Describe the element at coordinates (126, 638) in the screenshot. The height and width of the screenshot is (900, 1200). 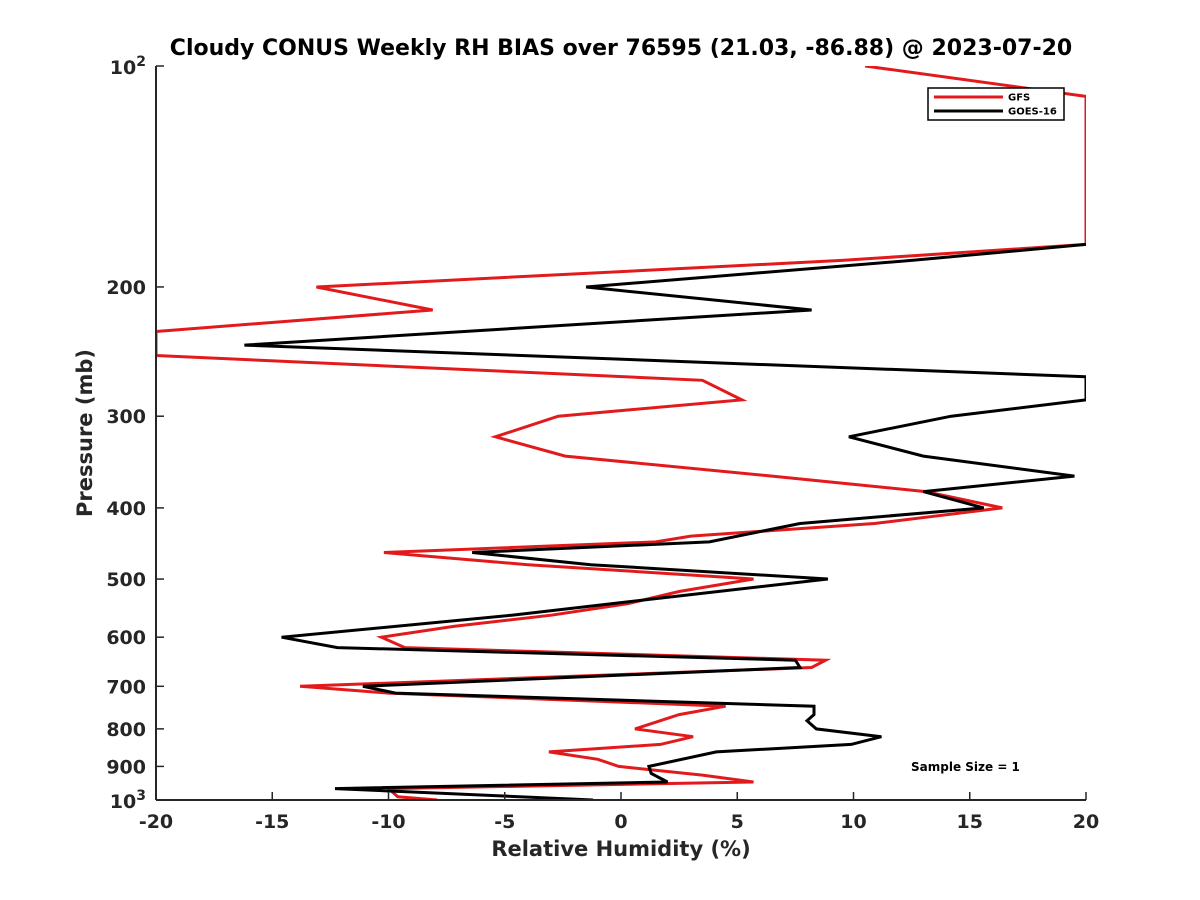
I see `y-tick-label: 600` at that location.